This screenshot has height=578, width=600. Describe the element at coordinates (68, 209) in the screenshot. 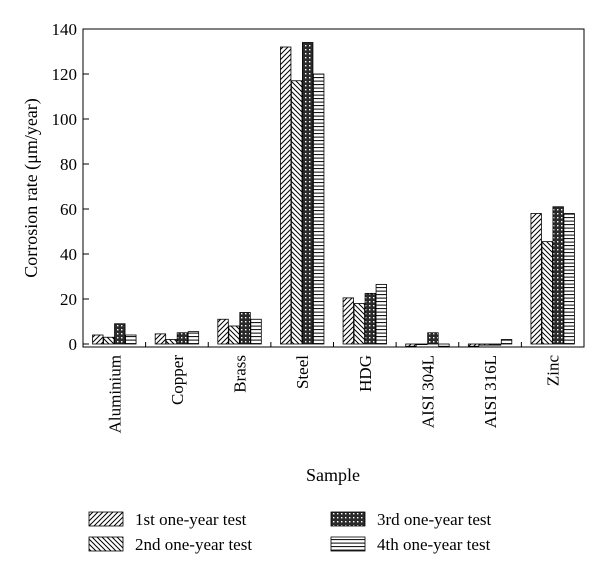

I see `y-tick-label: 60` at that location.